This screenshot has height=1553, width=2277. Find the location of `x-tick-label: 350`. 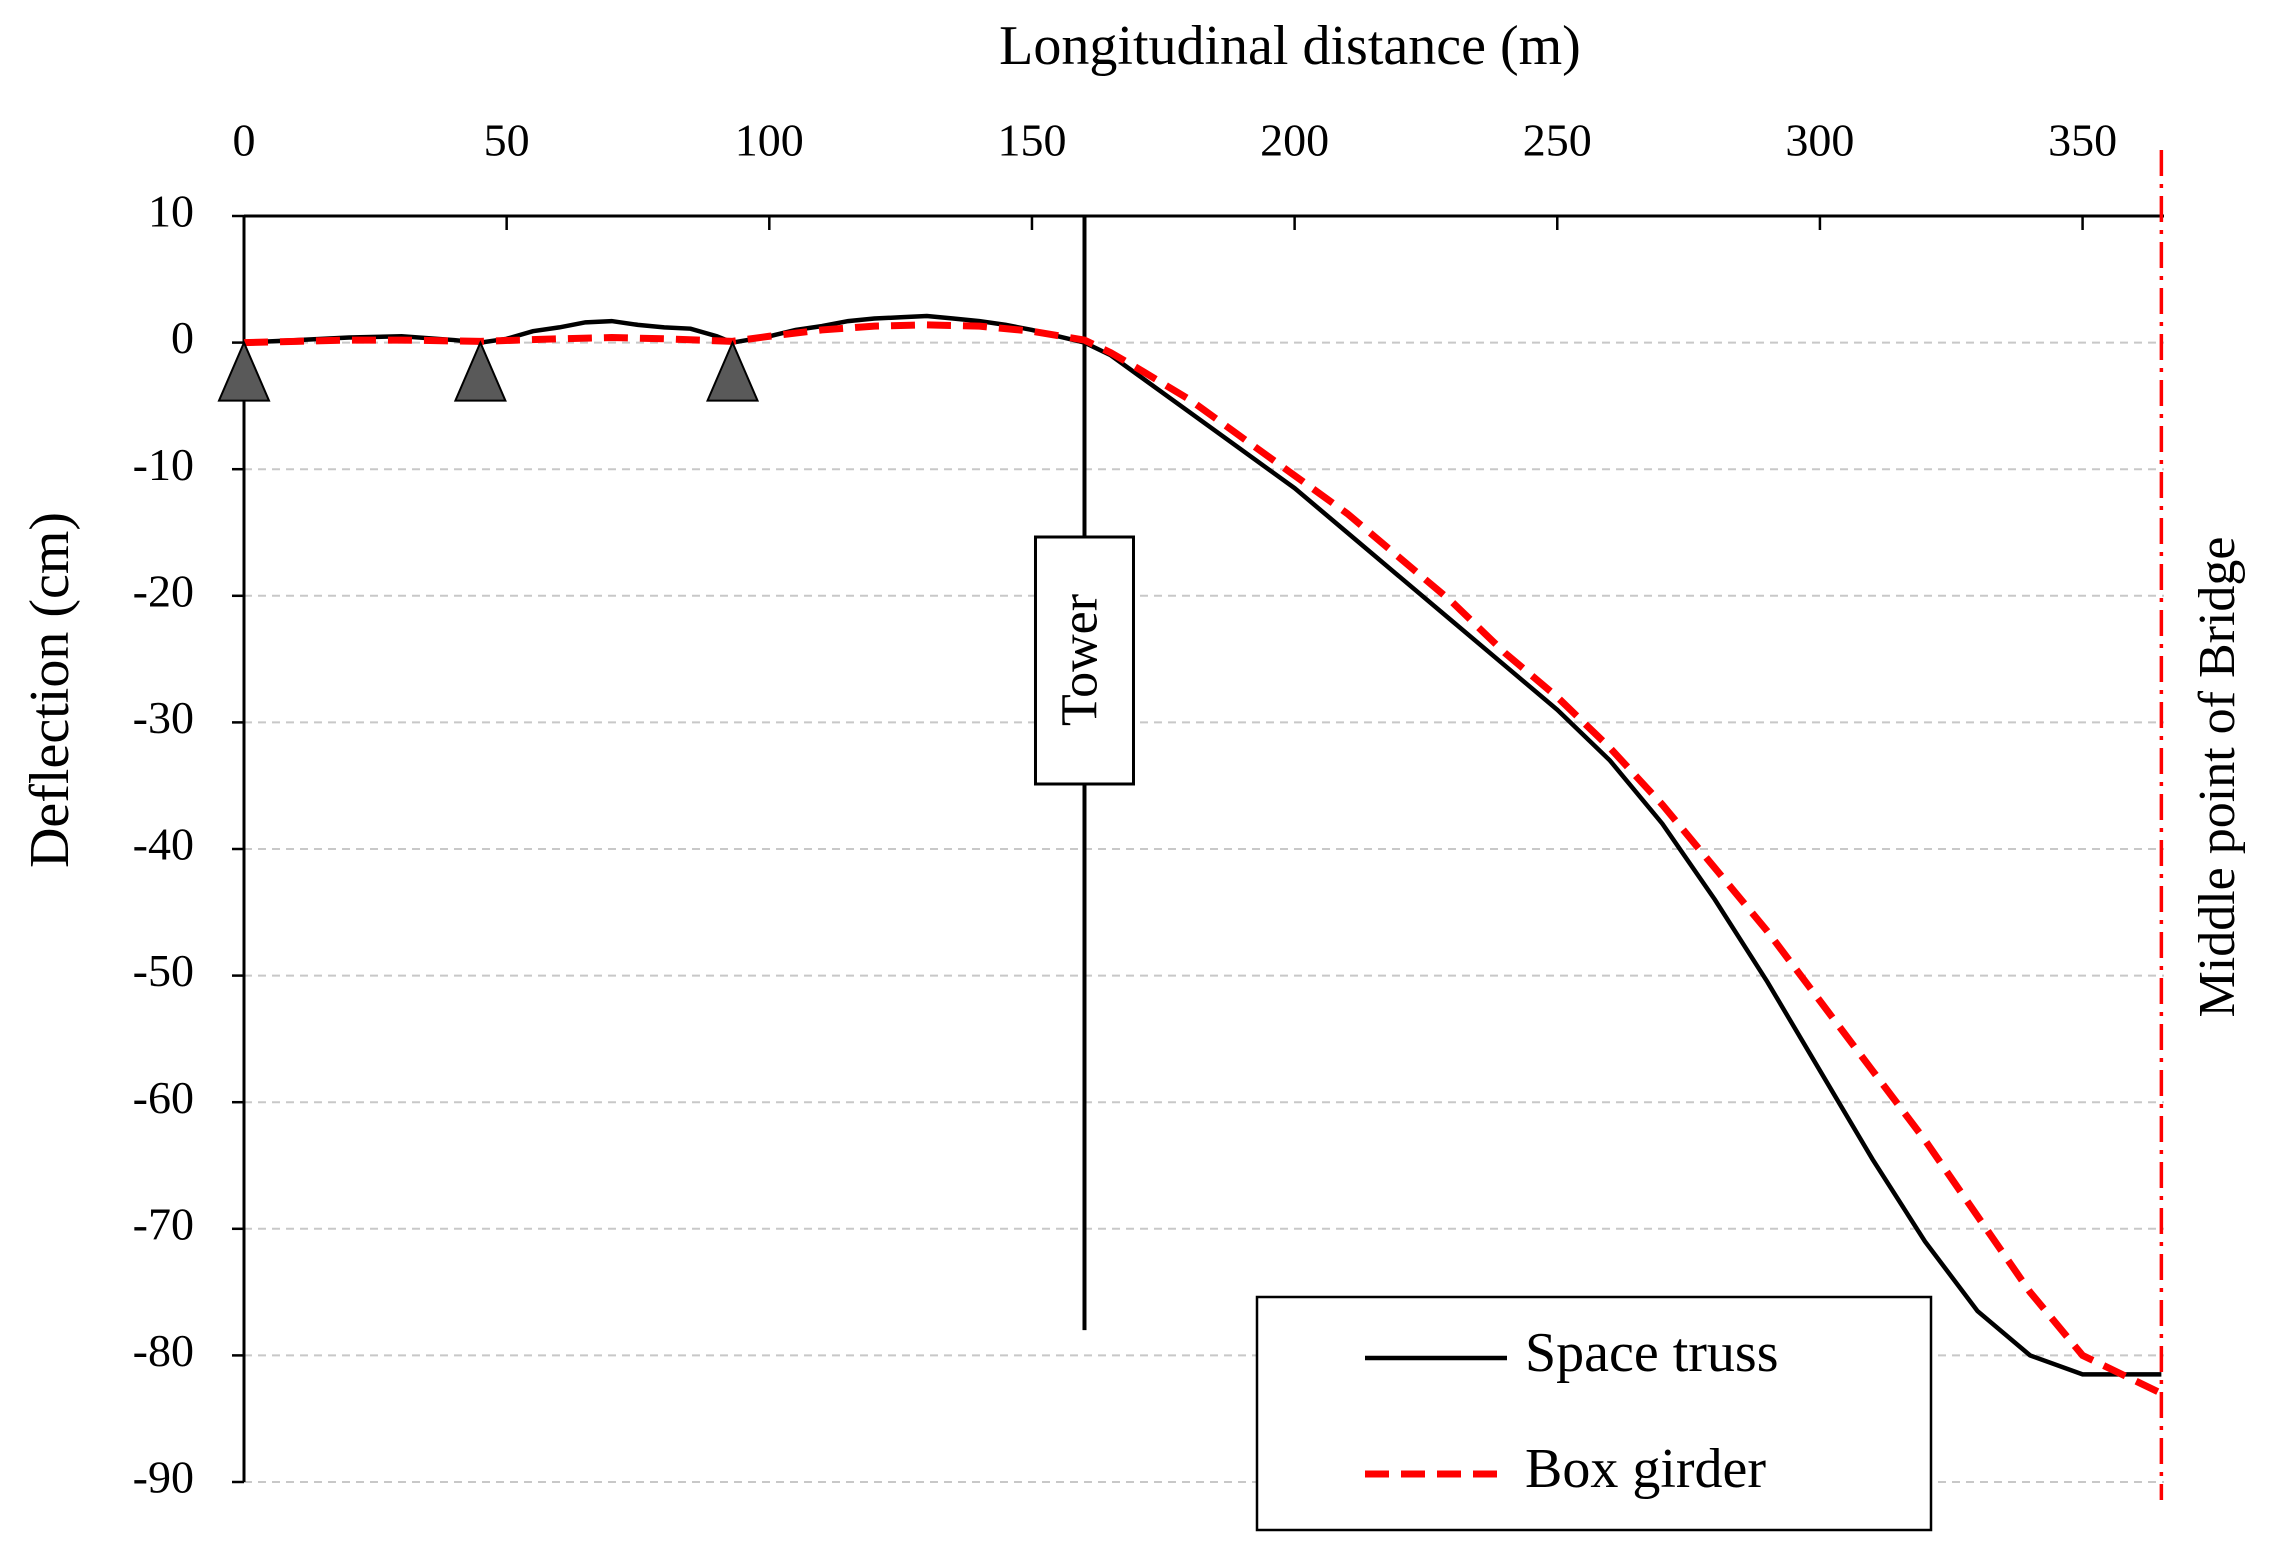

x-tick-label: 350 is located at coordinates (2082, 140).